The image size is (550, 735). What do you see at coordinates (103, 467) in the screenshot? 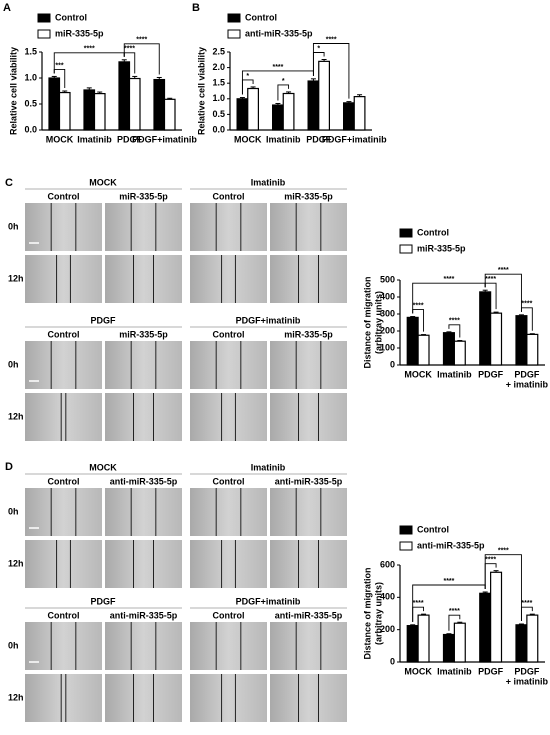
I see `group-title: MOCK` at bounding box center [103, 467].